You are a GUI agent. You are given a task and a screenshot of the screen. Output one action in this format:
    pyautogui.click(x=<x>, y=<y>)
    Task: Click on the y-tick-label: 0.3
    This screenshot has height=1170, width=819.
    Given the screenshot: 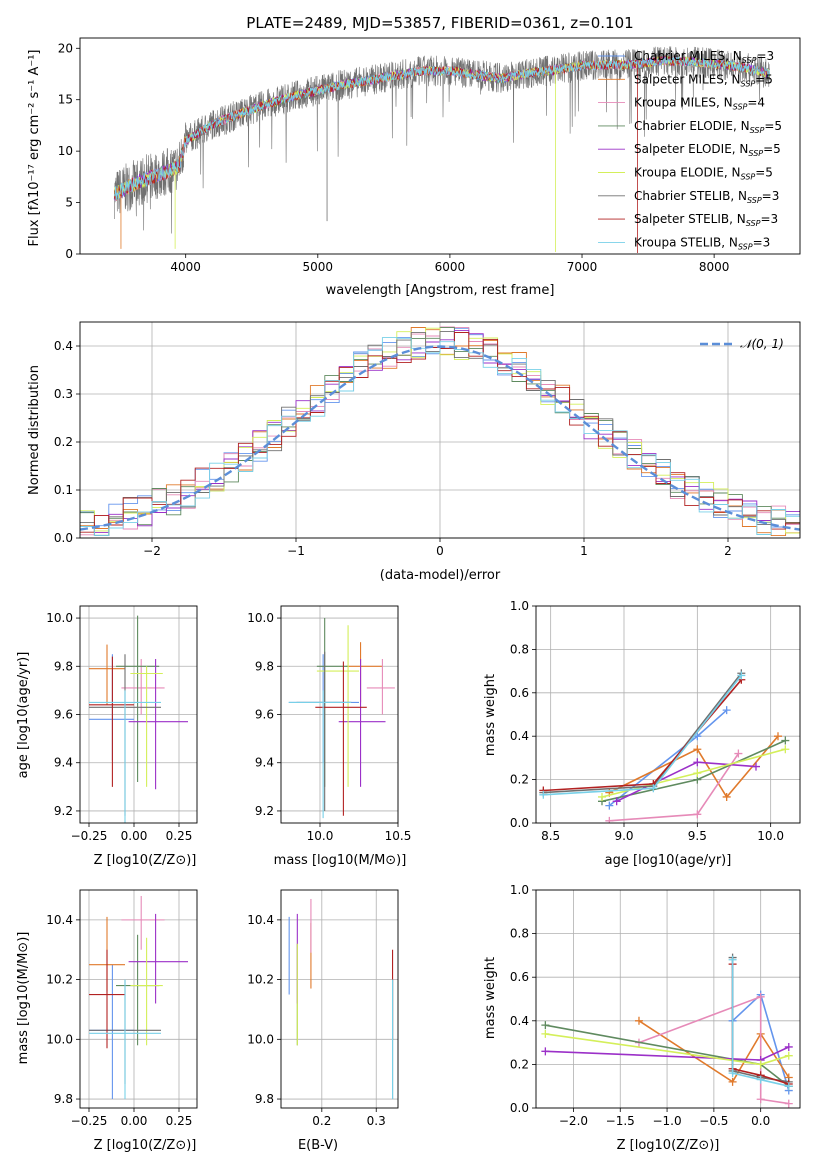 What is the action you would take?
    pyautogui.click(x=63, y=394)
    